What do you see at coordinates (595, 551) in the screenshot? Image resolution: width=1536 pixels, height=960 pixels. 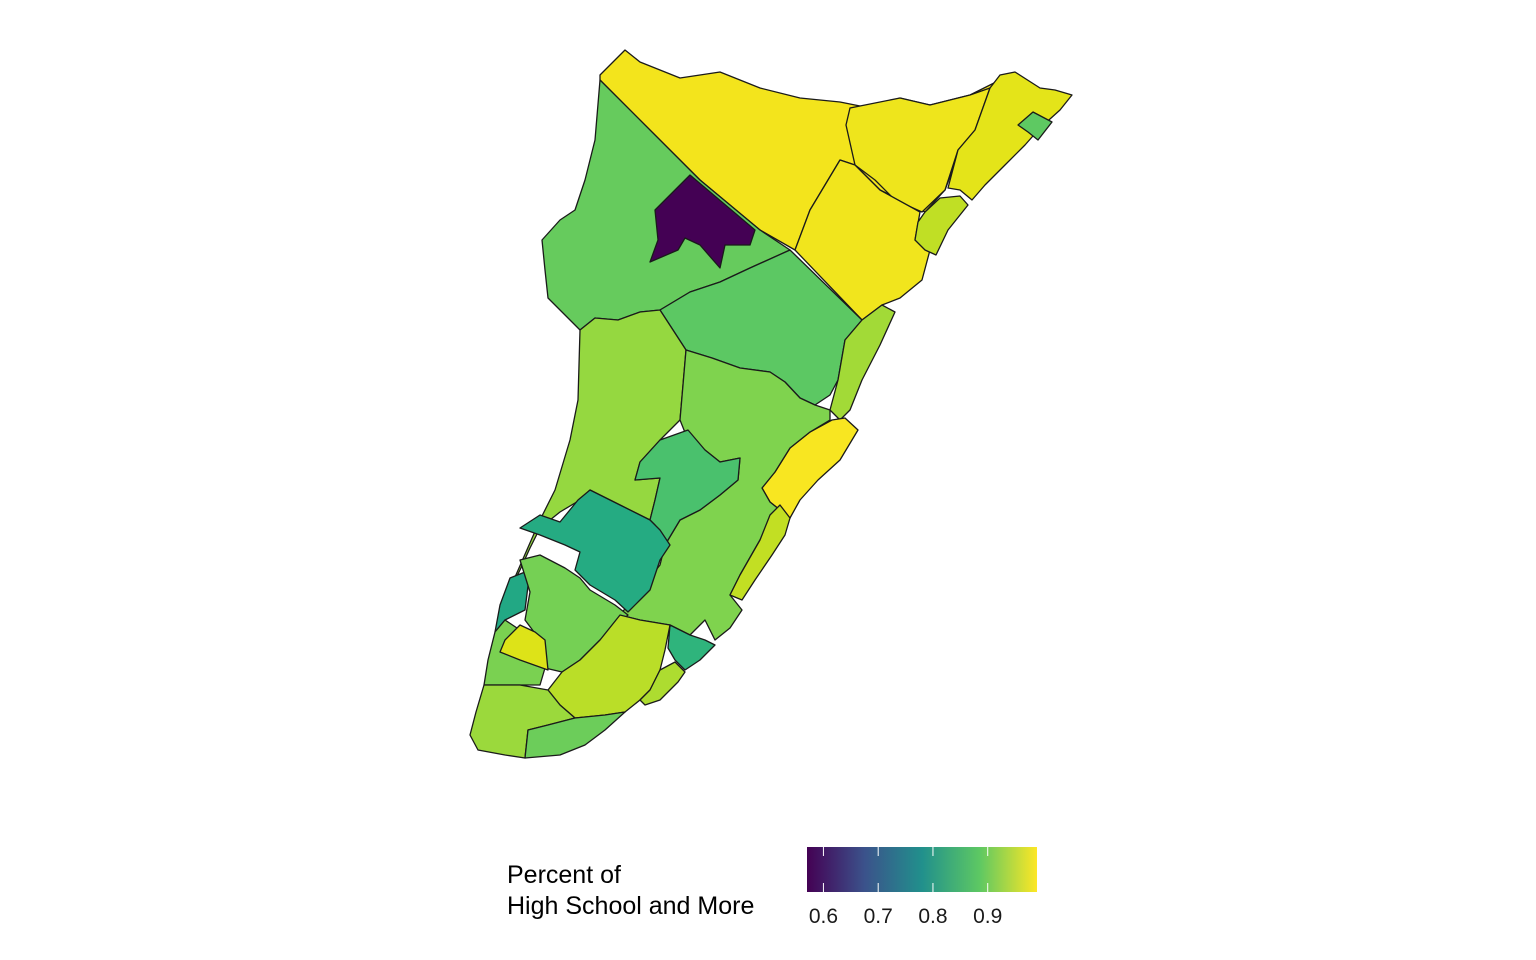 I see `tract-teal-central` at bounding box center [595, 551].